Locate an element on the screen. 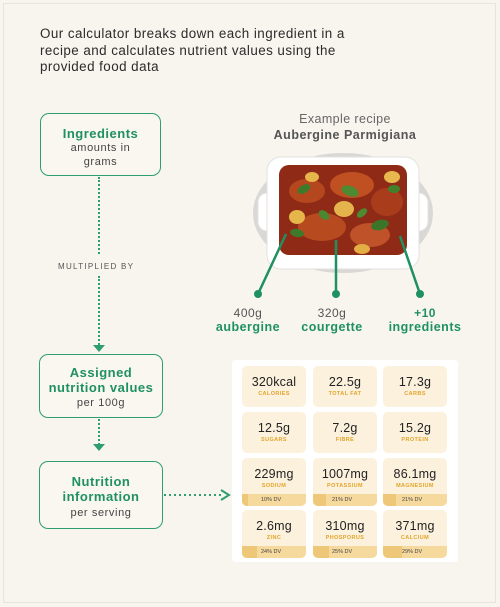 This screenshot has height=607, width=500. nutrient-sugars: 12.5g SUGARS is located at coordinates (274, 432).